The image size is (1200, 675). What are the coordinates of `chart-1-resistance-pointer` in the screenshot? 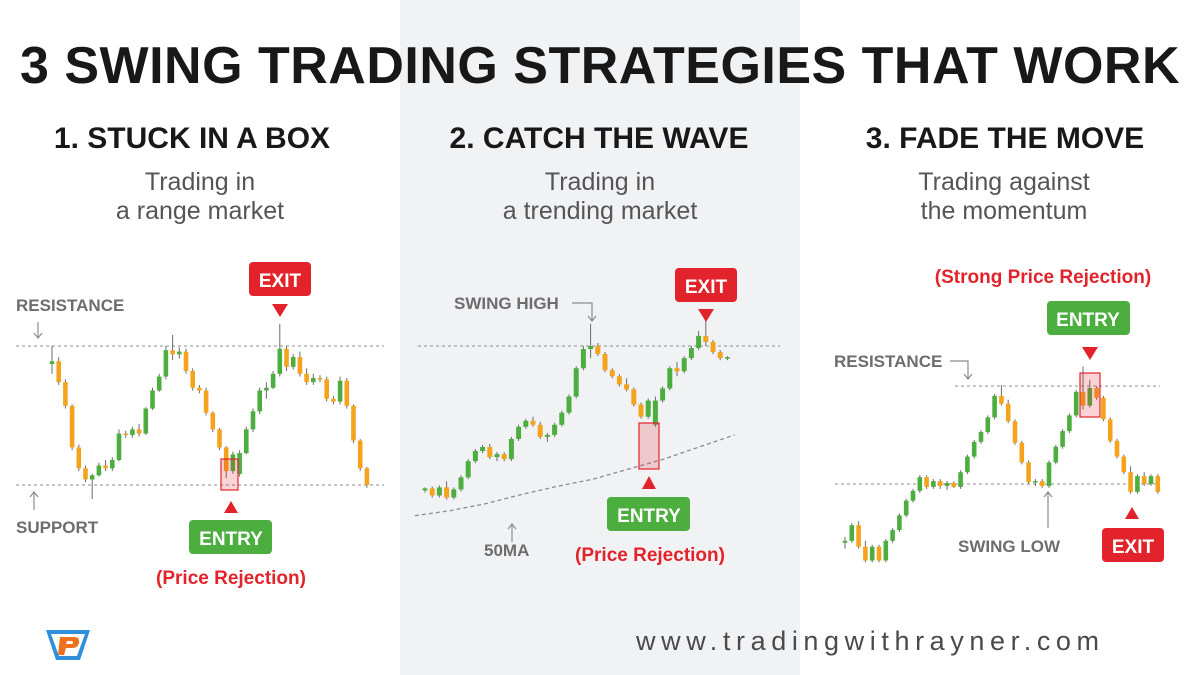 It's located at (38, 330).